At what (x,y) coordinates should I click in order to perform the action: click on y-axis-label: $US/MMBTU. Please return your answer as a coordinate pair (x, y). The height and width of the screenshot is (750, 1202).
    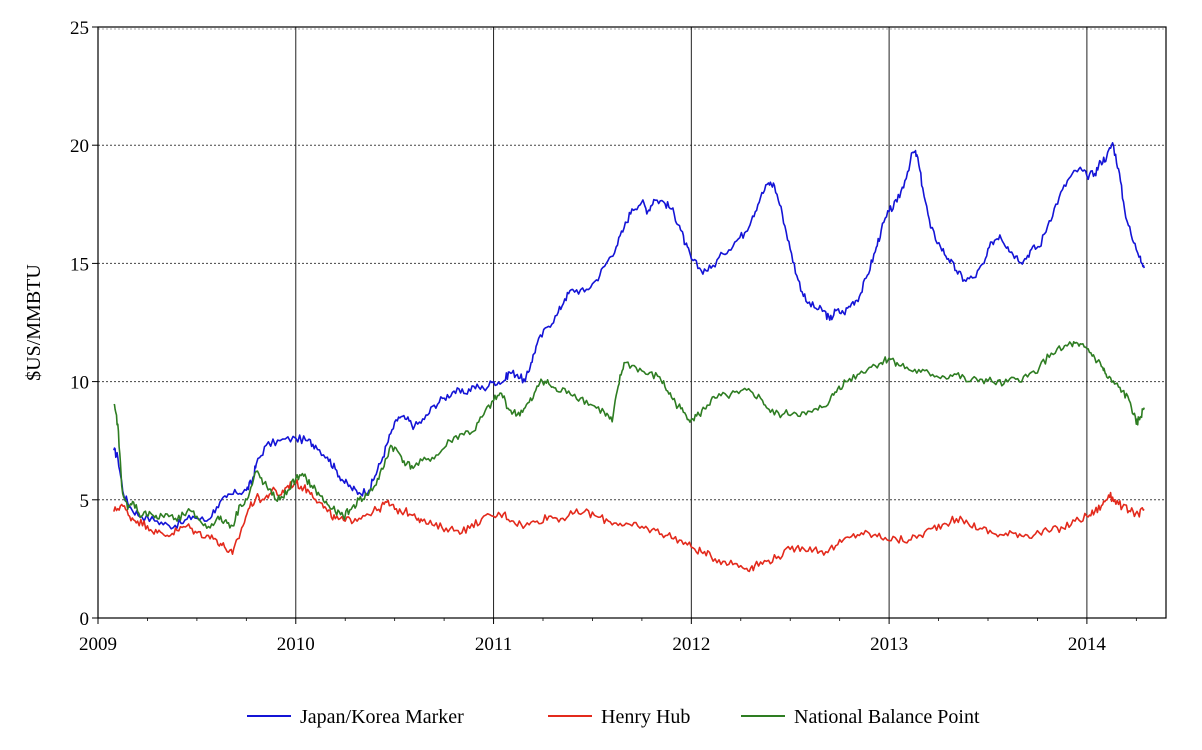
    Looking at the image, I should click on (34, 322).